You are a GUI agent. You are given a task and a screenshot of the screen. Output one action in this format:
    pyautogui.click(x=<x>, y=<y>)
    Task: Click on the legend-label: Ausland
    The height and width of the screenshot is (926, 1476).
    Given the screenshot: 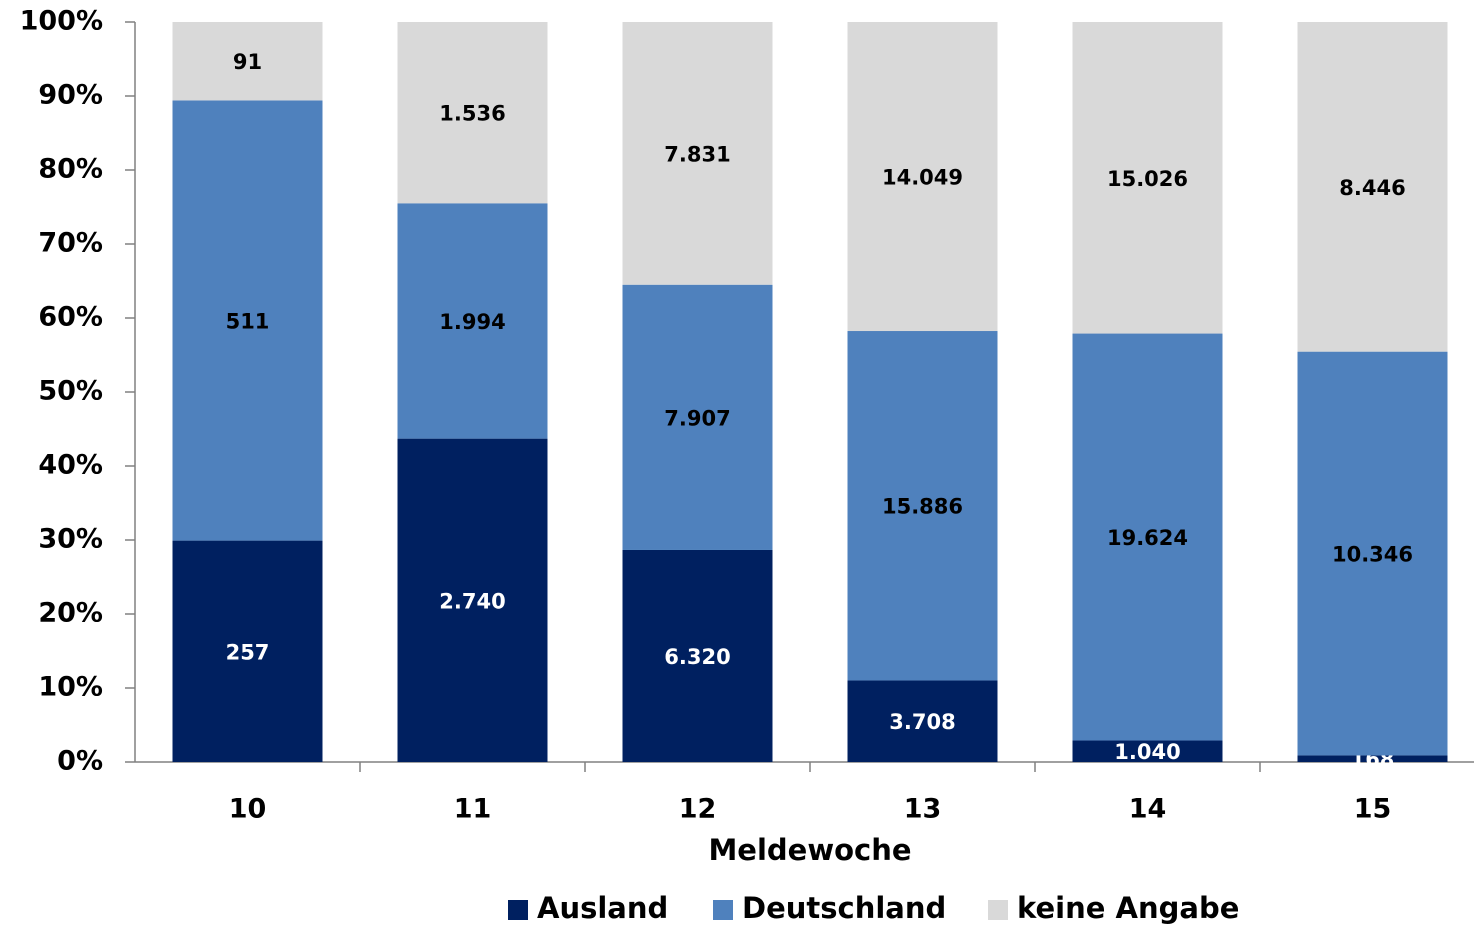 What is the action you would take?
    pyautogui.click(x=602, y=908)
    